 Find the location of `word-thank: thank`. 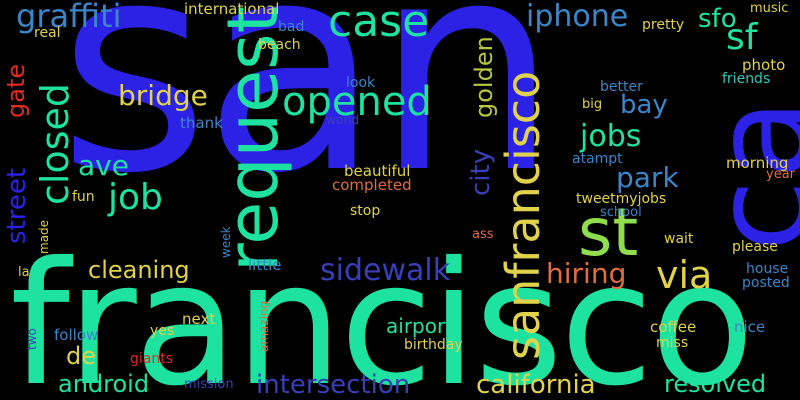

word-thank: thank is located at coordinates (201, 123).